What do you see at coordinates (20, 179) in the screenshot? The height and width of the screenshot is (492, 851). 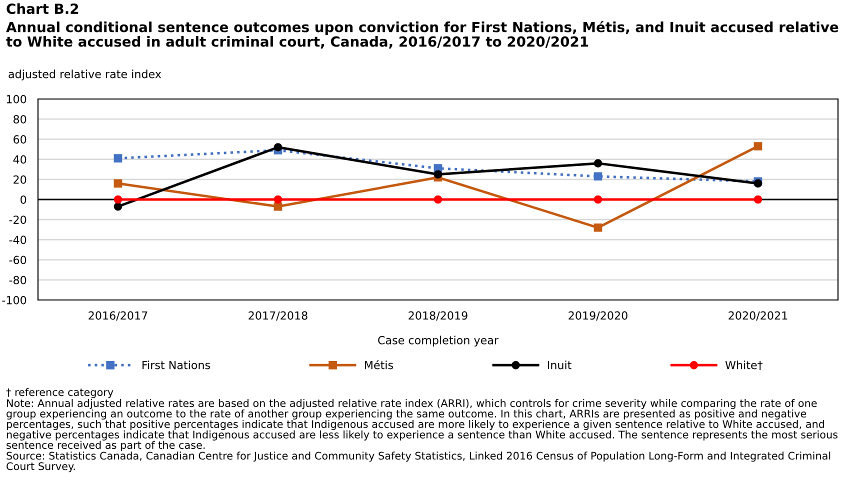 I see `y-tick-label: 20` at bounding box center [20, 179].